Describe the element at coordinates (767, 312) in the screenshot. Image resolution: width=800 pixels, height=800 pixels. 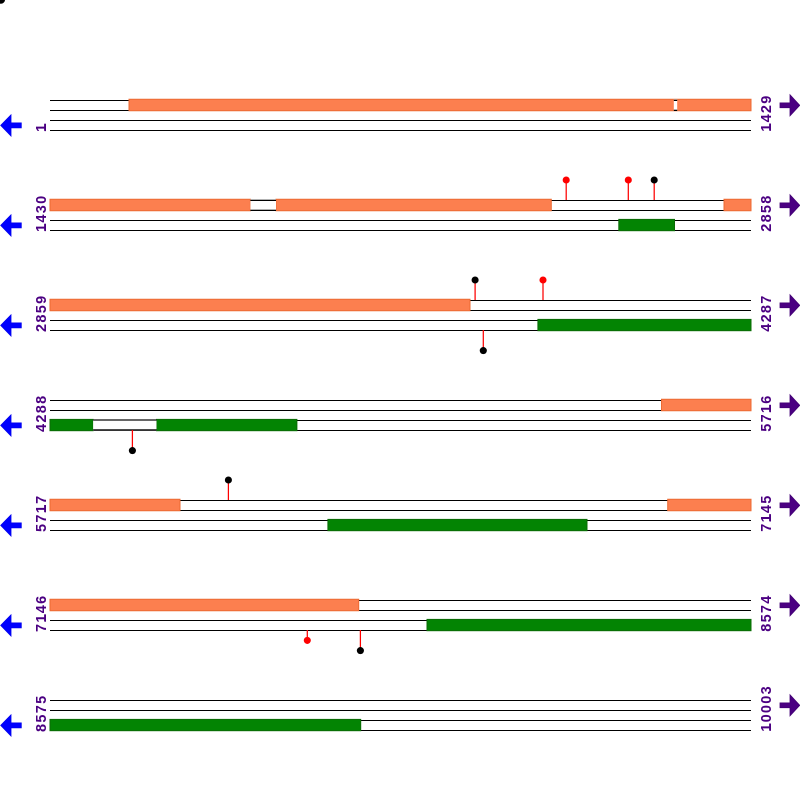
I see `svg-text: 4287` at that location.